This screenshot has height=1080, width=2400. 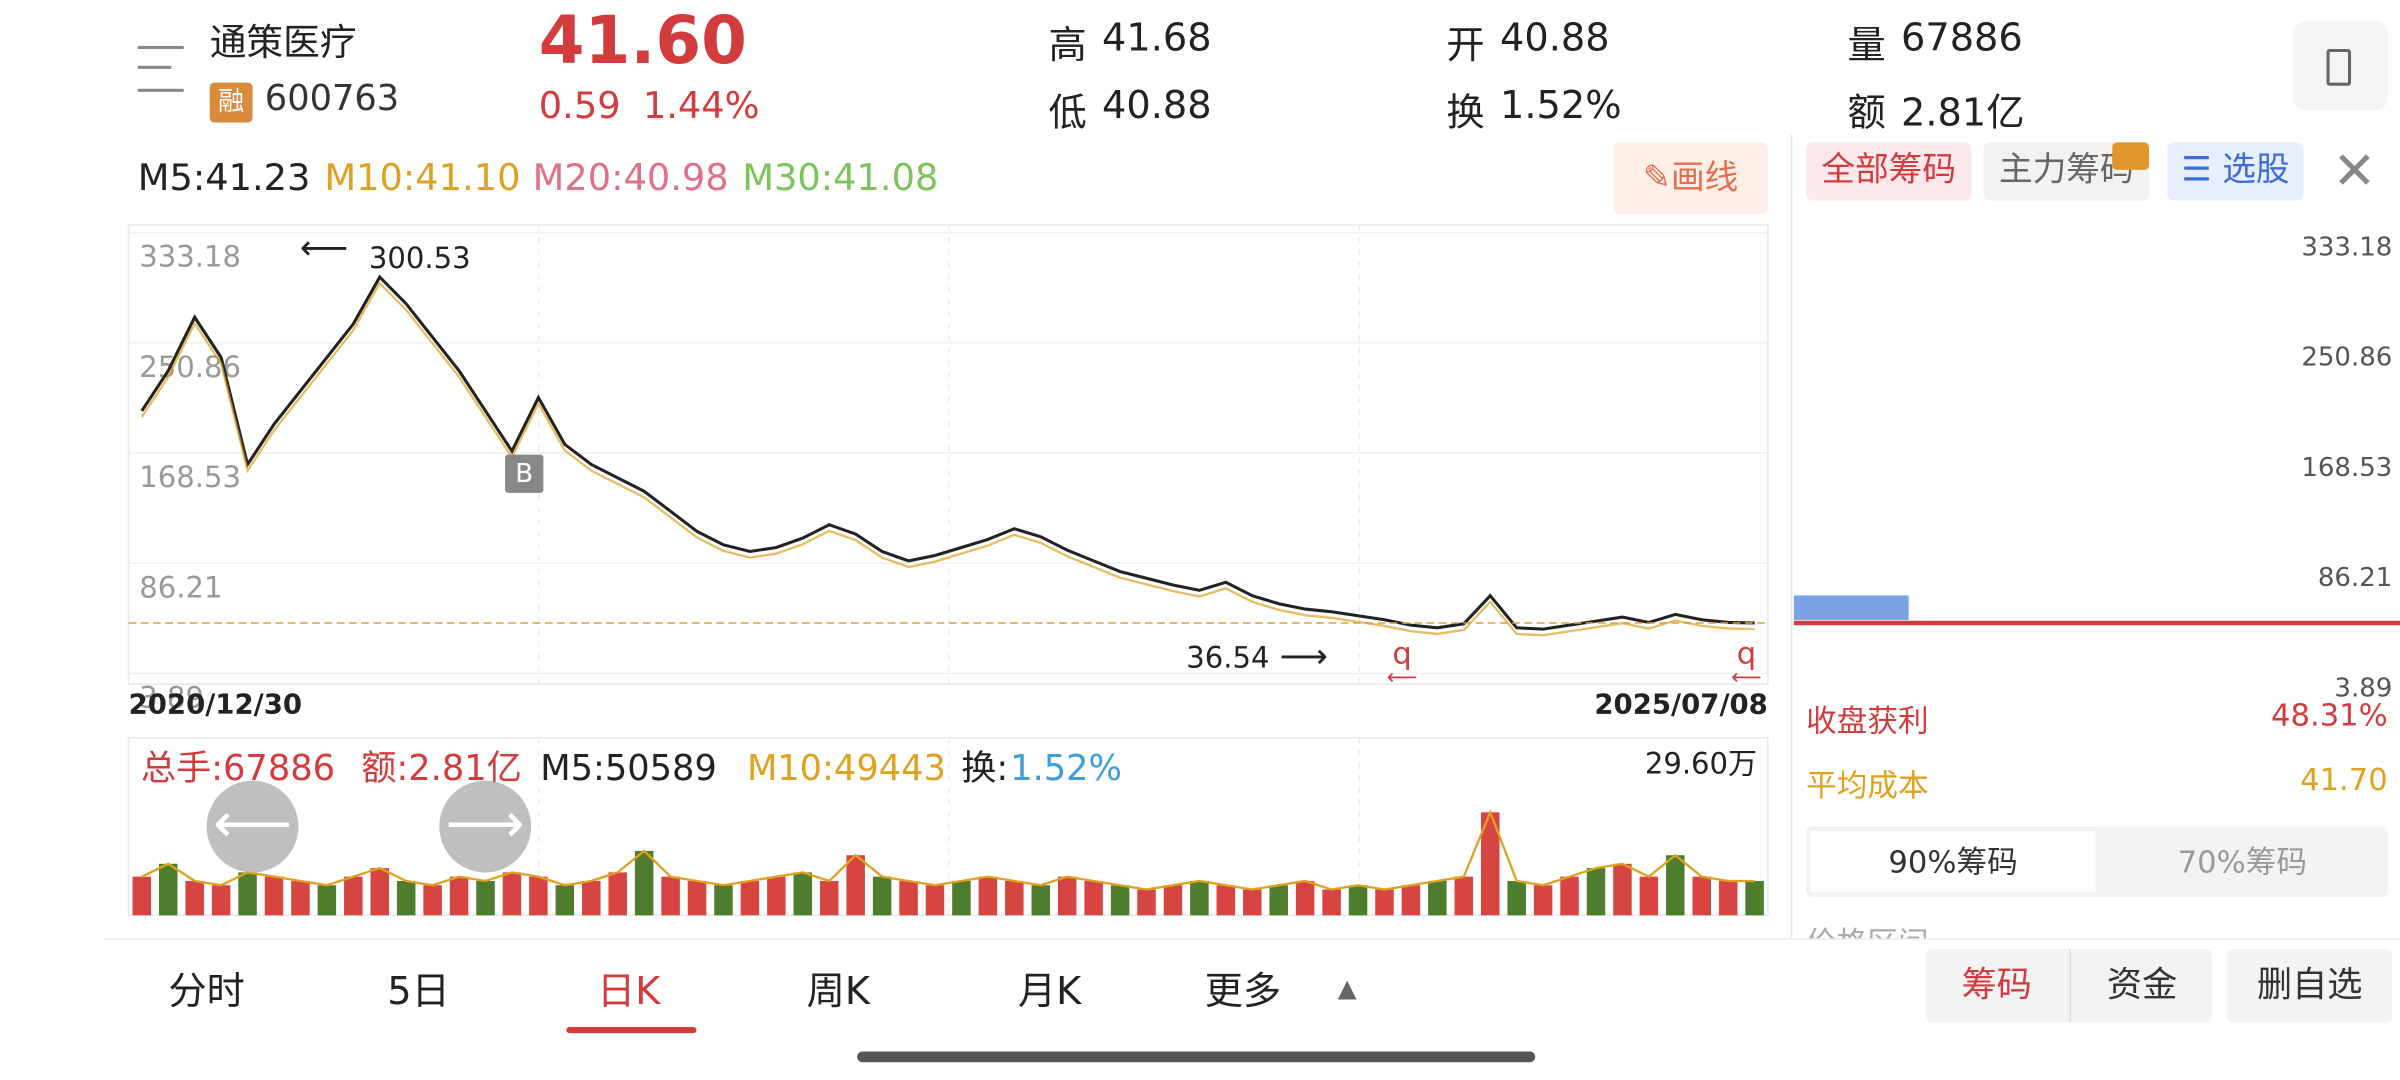 What do you see at coordinates (1701, 763) in the screenshot?
I see `volume-max: 29.60万` at bounding box center [1701, 763].